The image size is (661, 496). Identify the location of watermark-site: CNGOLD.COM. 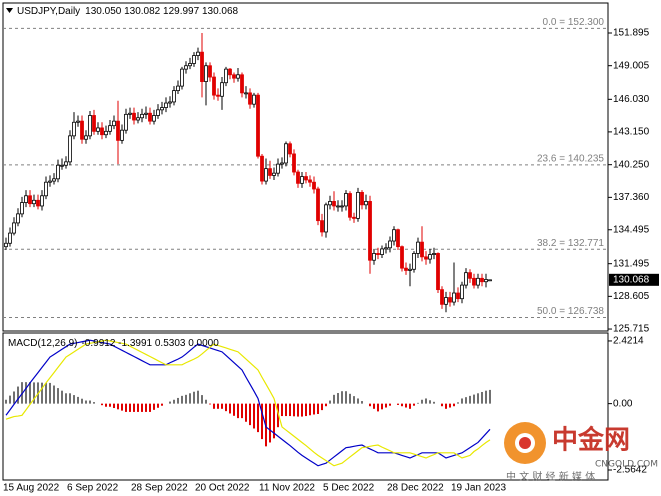
(626, 465).